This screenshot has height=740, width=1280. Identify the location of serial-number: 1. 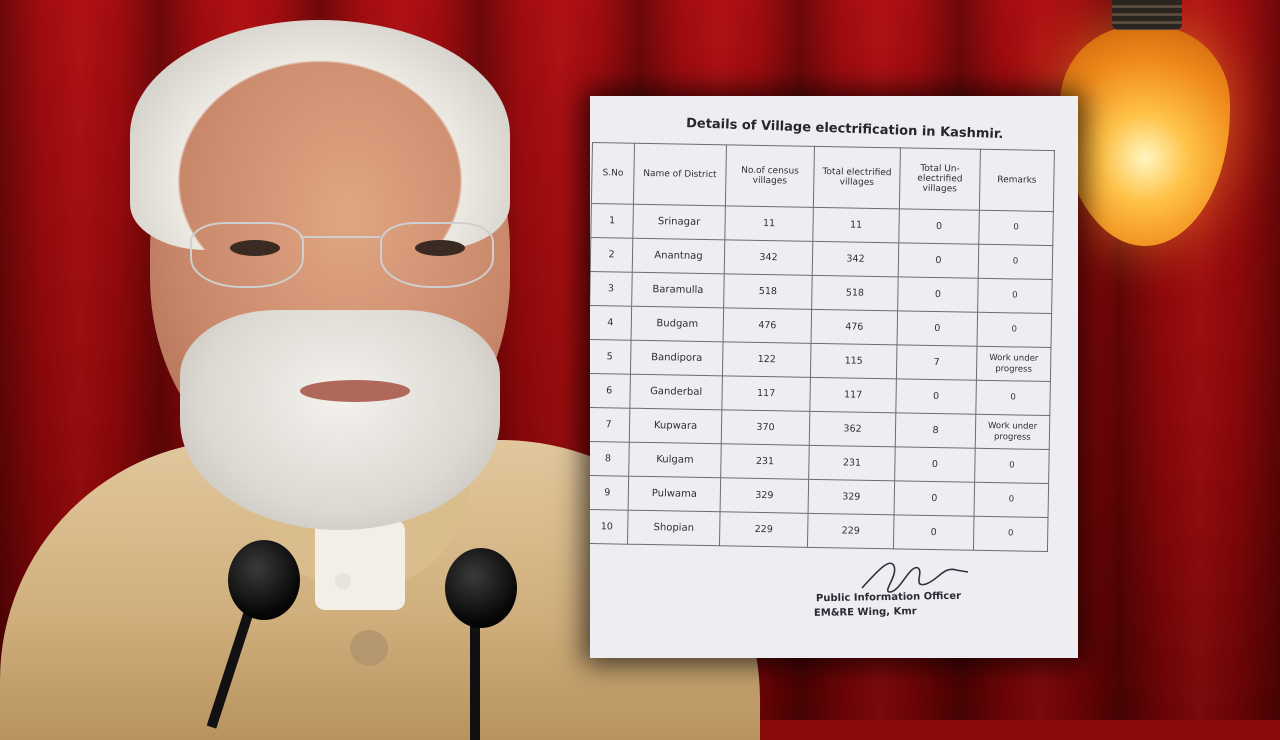
(612, 221).